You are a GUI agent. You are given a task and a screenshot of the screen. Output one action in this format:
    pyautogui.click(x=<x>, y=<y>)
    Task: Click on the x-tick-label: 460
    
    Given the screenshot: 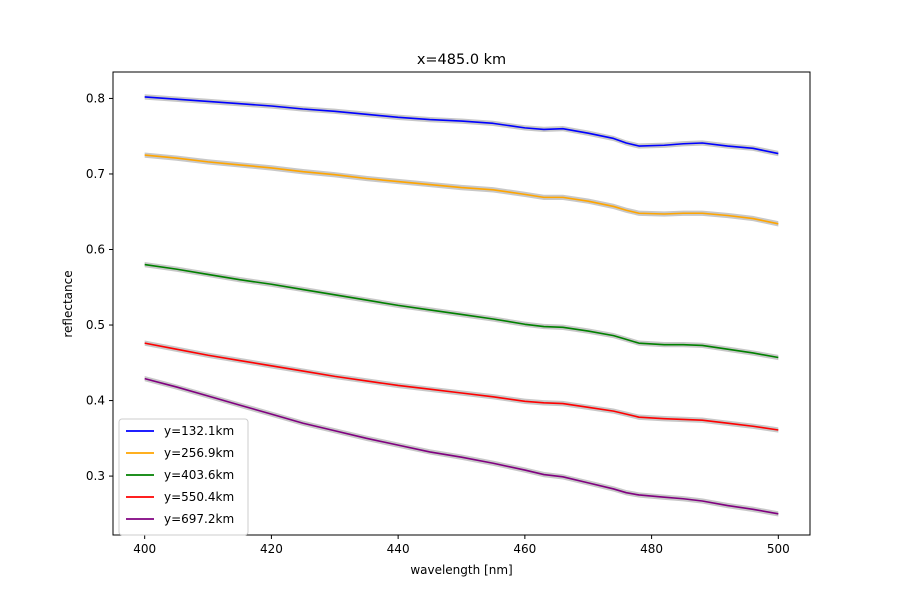 What is the action you would take?
    pyautogui.click(x=524, y=549)
    